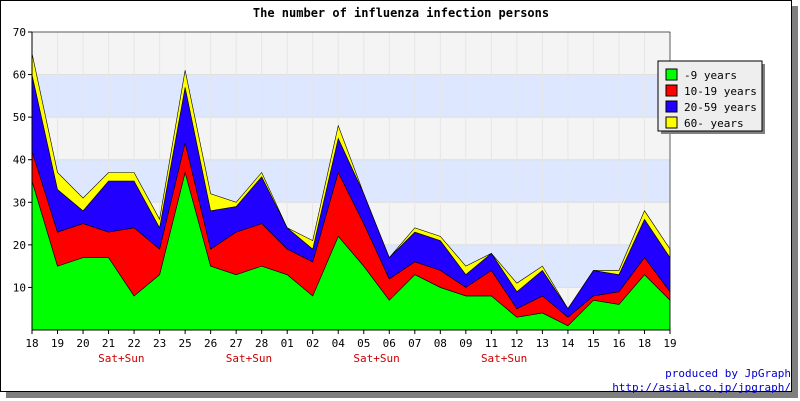  Describe the element at coordinates (701, 387) in the screenshot. I see `credit-url: http://asial.co.jp/jpgraph/` at that location.